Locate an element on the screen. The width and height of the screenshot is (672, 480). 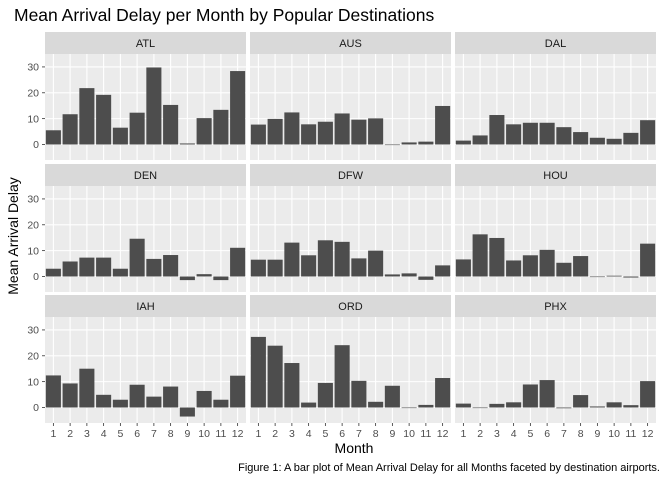
facet-panel-hou: HOU is located at coordinates (555, 228).